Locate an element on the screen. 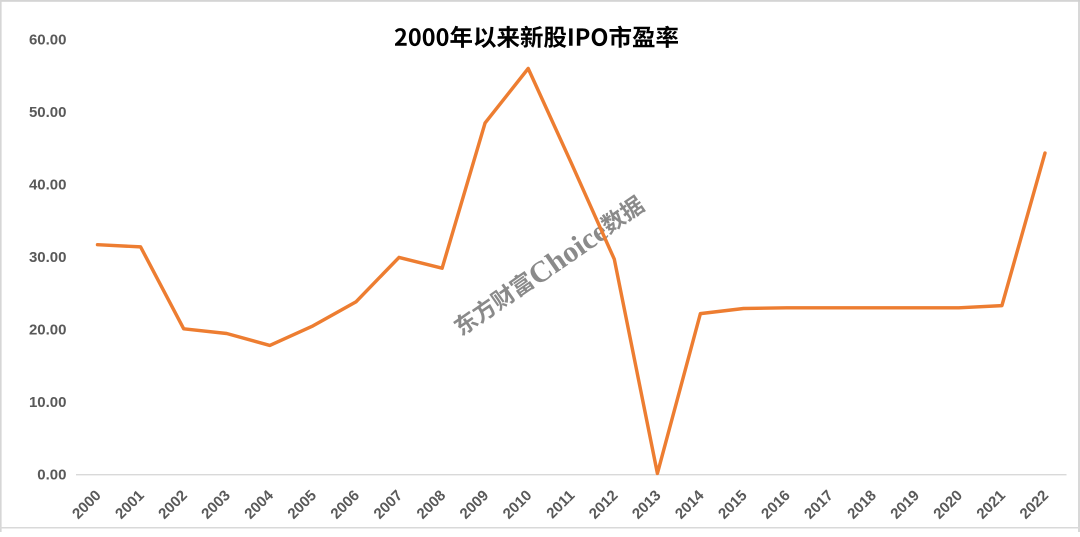  svg-text: 10.00 is located at coordinates (48, 402).